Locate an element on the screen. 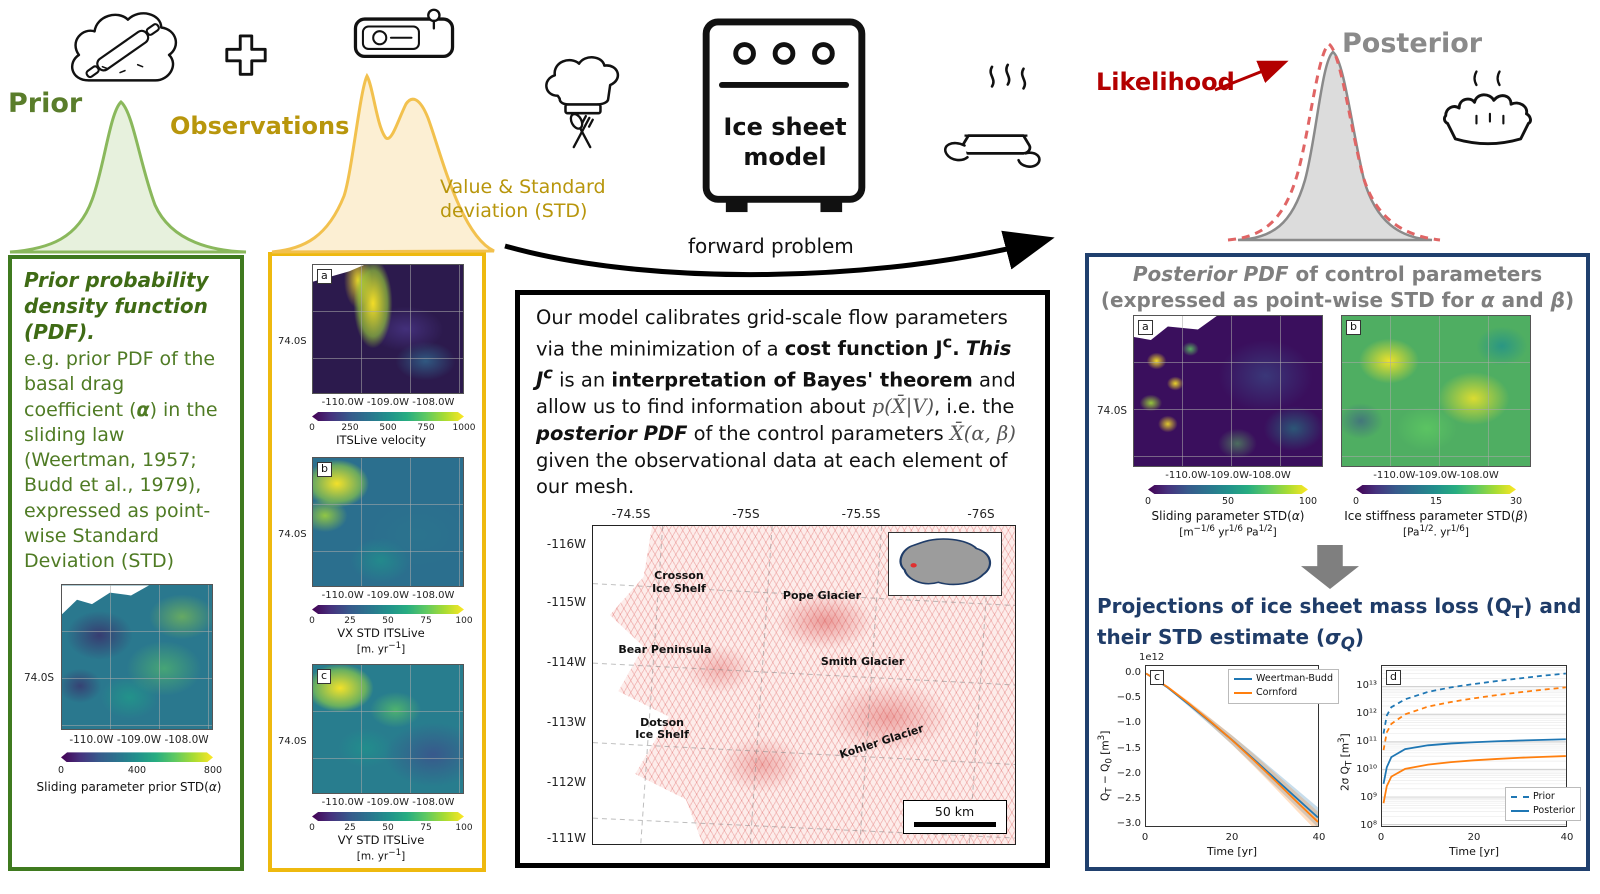 This screenshot has height=894, width=1600. map-left-tick: -111W is located at coordinates (566, 837).